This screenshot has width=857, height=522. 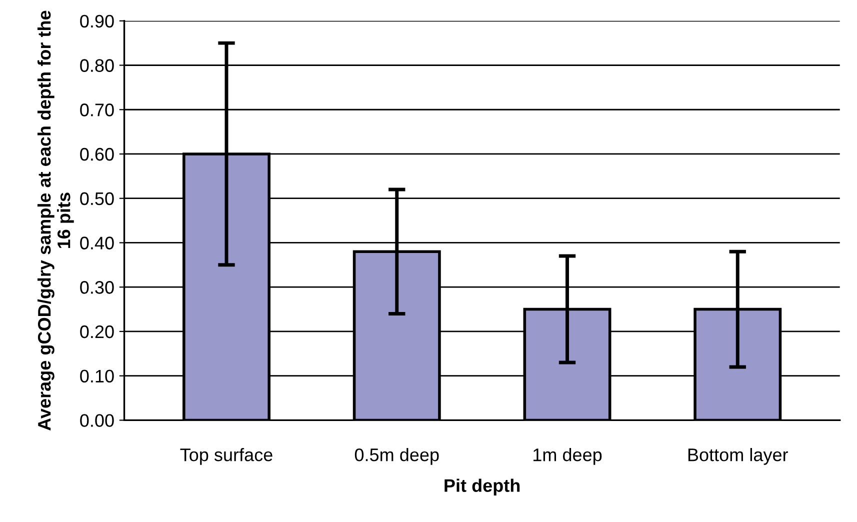 I want to click on x-axis-title: Pit depth, so click(x=482, y=487).